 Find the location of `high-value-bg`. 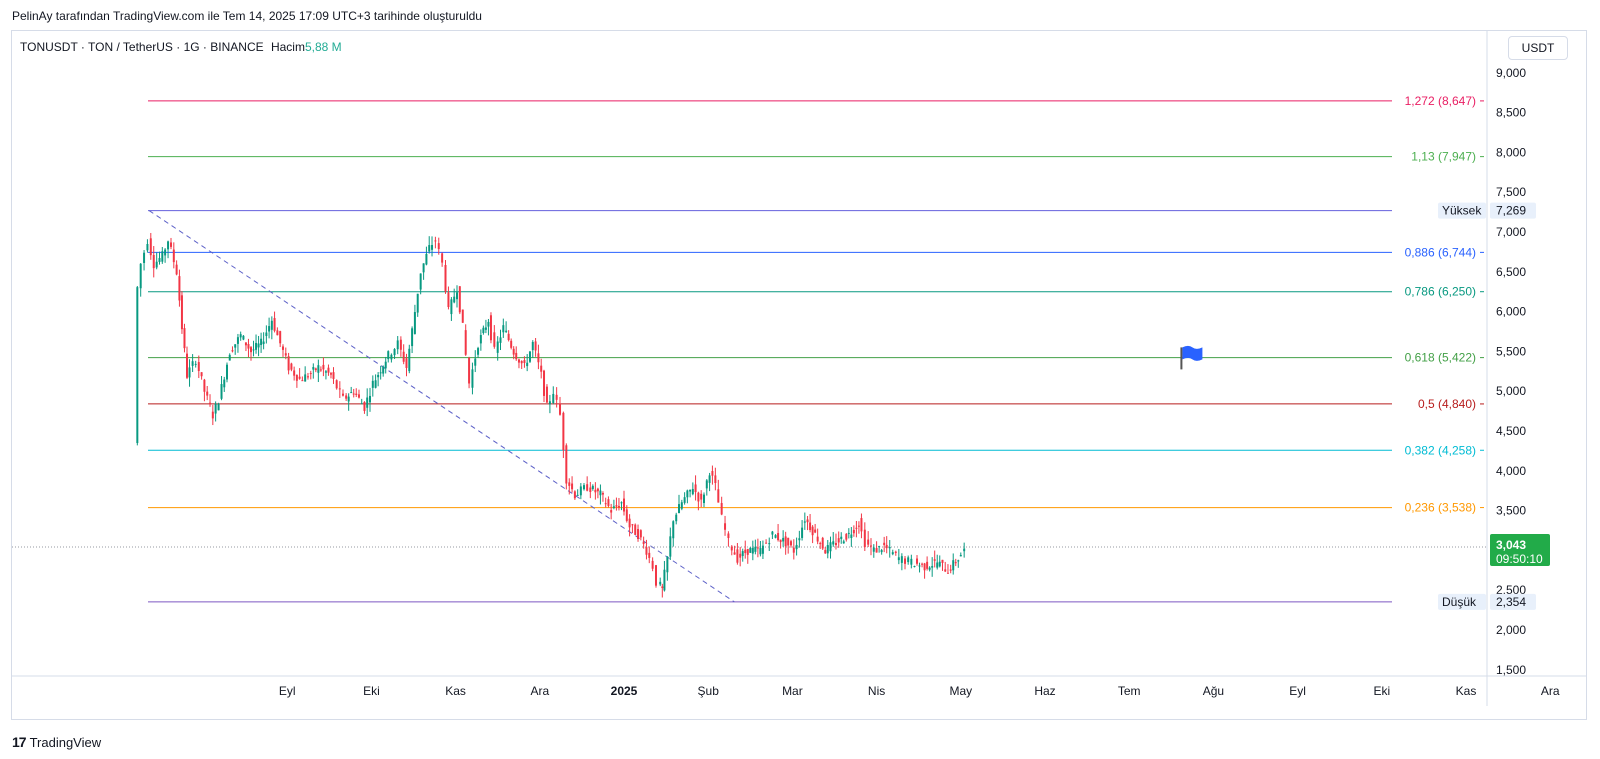

high-value-bg is located at coordinates (1513, 210).